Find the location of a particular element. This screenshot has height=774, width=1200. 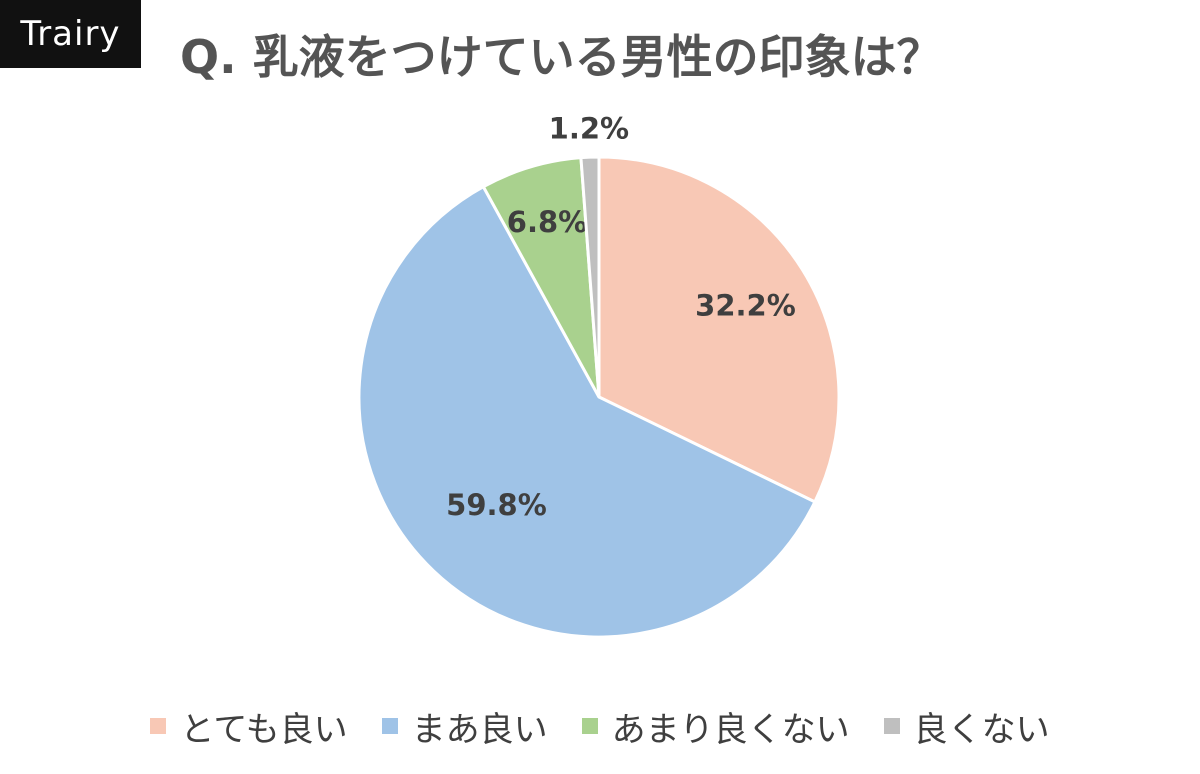

data-label: 59.8% is located at coordinates (496, 505).